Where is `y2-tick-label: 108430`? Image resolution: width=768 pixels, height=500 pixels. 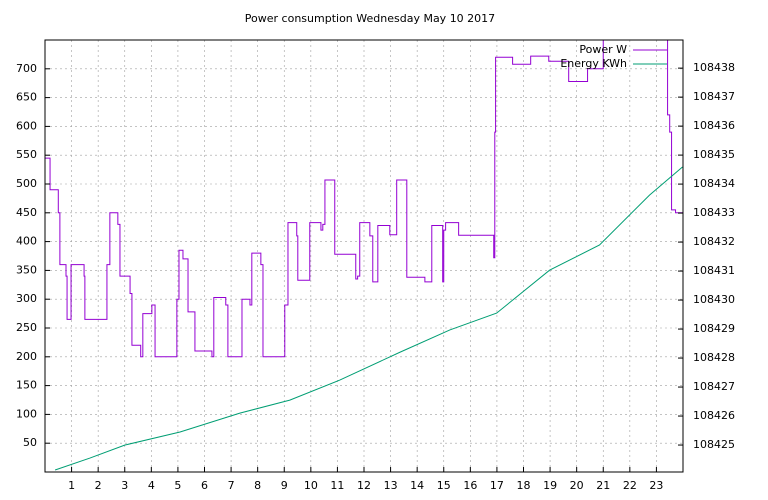
y2-tick-label: 108430 is located at coordinates (714, 299).